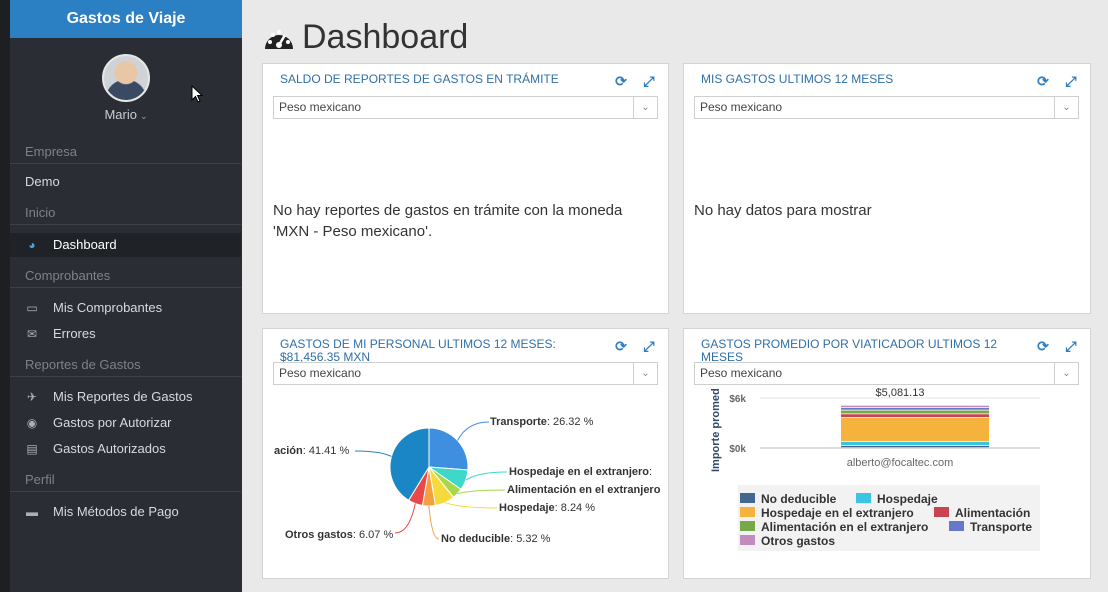 Image resolution: width=1108 pixels, height=592 pixels. I want to click on avatar, so click(126, 78).